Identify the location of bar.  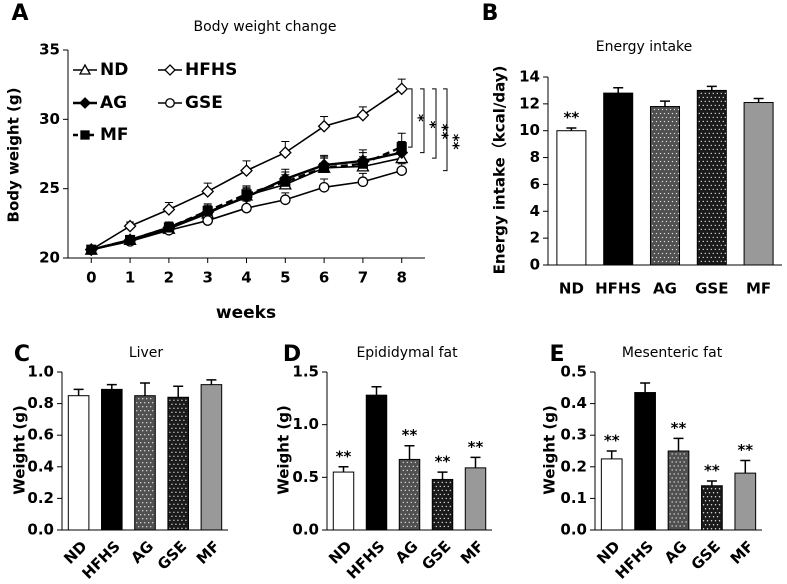
(78, 463).